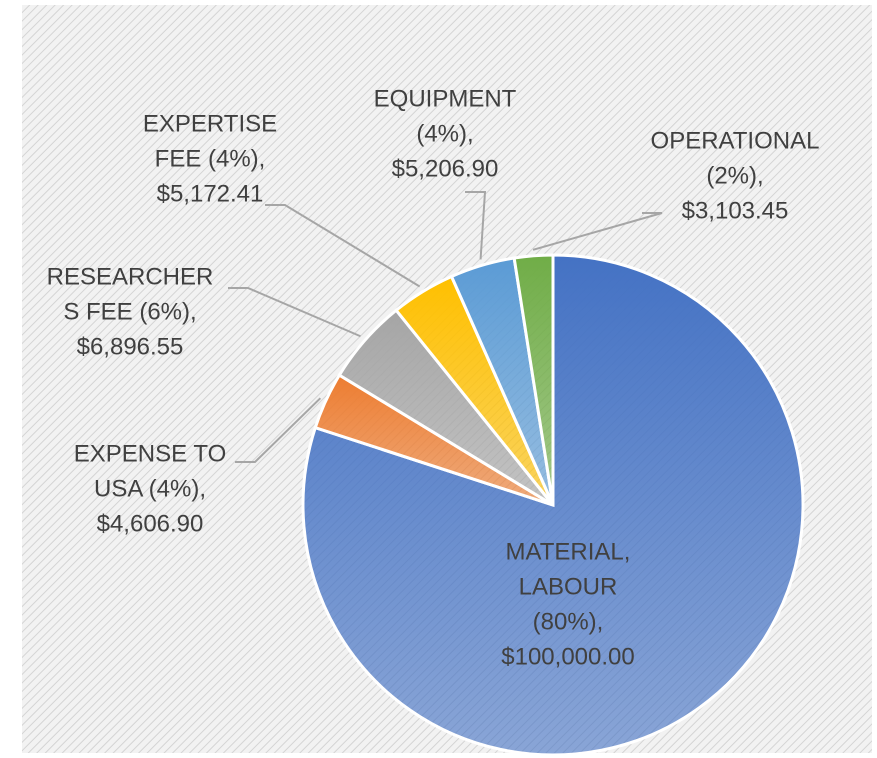 The height and width of the screenshot is (758, 877). What do you see at coordinates (150, 523) in the screenshot?
I see `data-label: $4,606.90` at bounding box center [150, 523].